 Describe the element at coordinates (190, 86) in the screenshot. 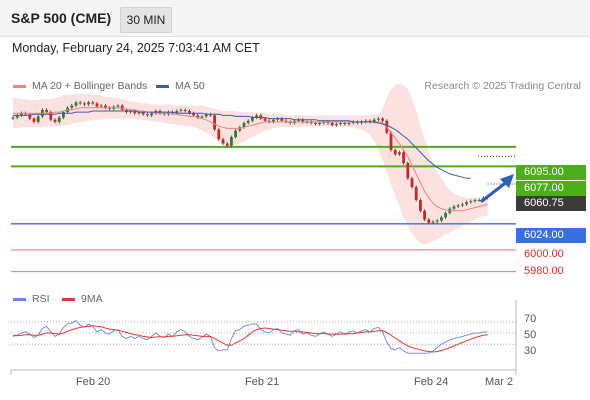

I see `ma50-label: MA 50` at that location.